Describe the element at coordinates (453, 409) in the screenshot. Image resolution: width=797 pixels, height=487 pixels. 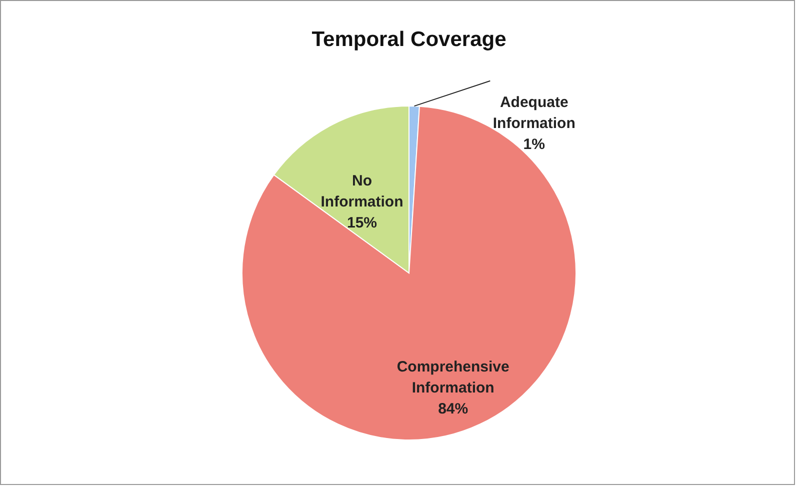
I see `data-label: 84%` at that location.